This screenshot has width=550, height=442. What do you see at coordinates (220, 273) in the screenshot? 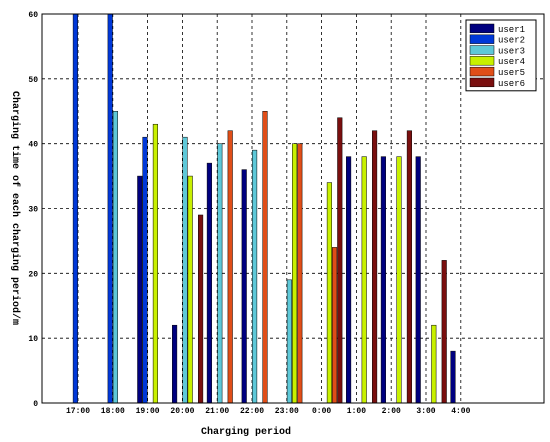
I see `bar-user3-21:00` at bounding box center [220, 273].